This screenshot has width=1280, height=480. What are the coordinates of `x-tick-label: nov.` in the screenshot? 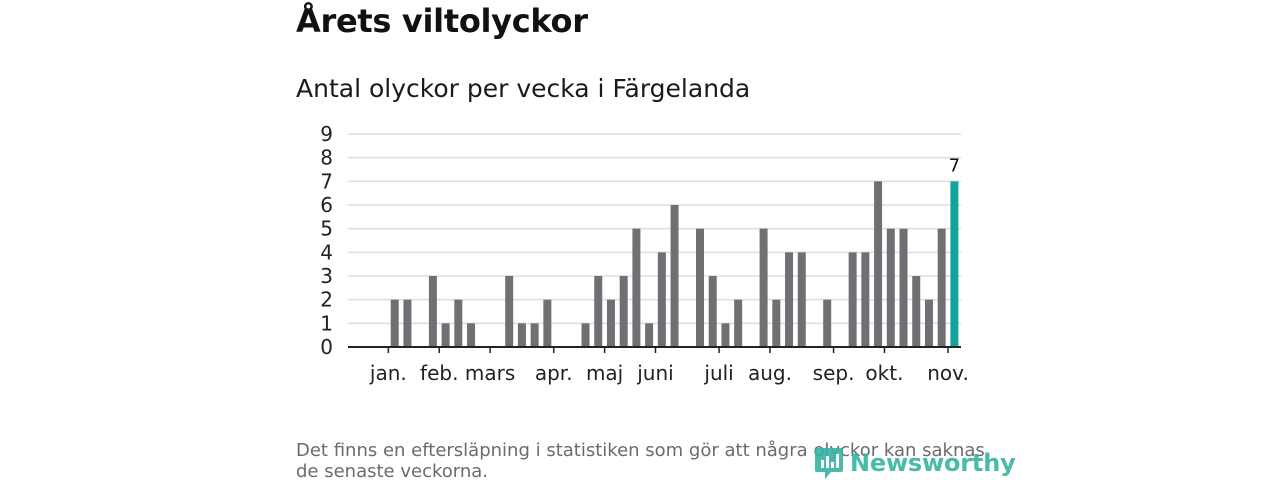 It's located at (948, 373).